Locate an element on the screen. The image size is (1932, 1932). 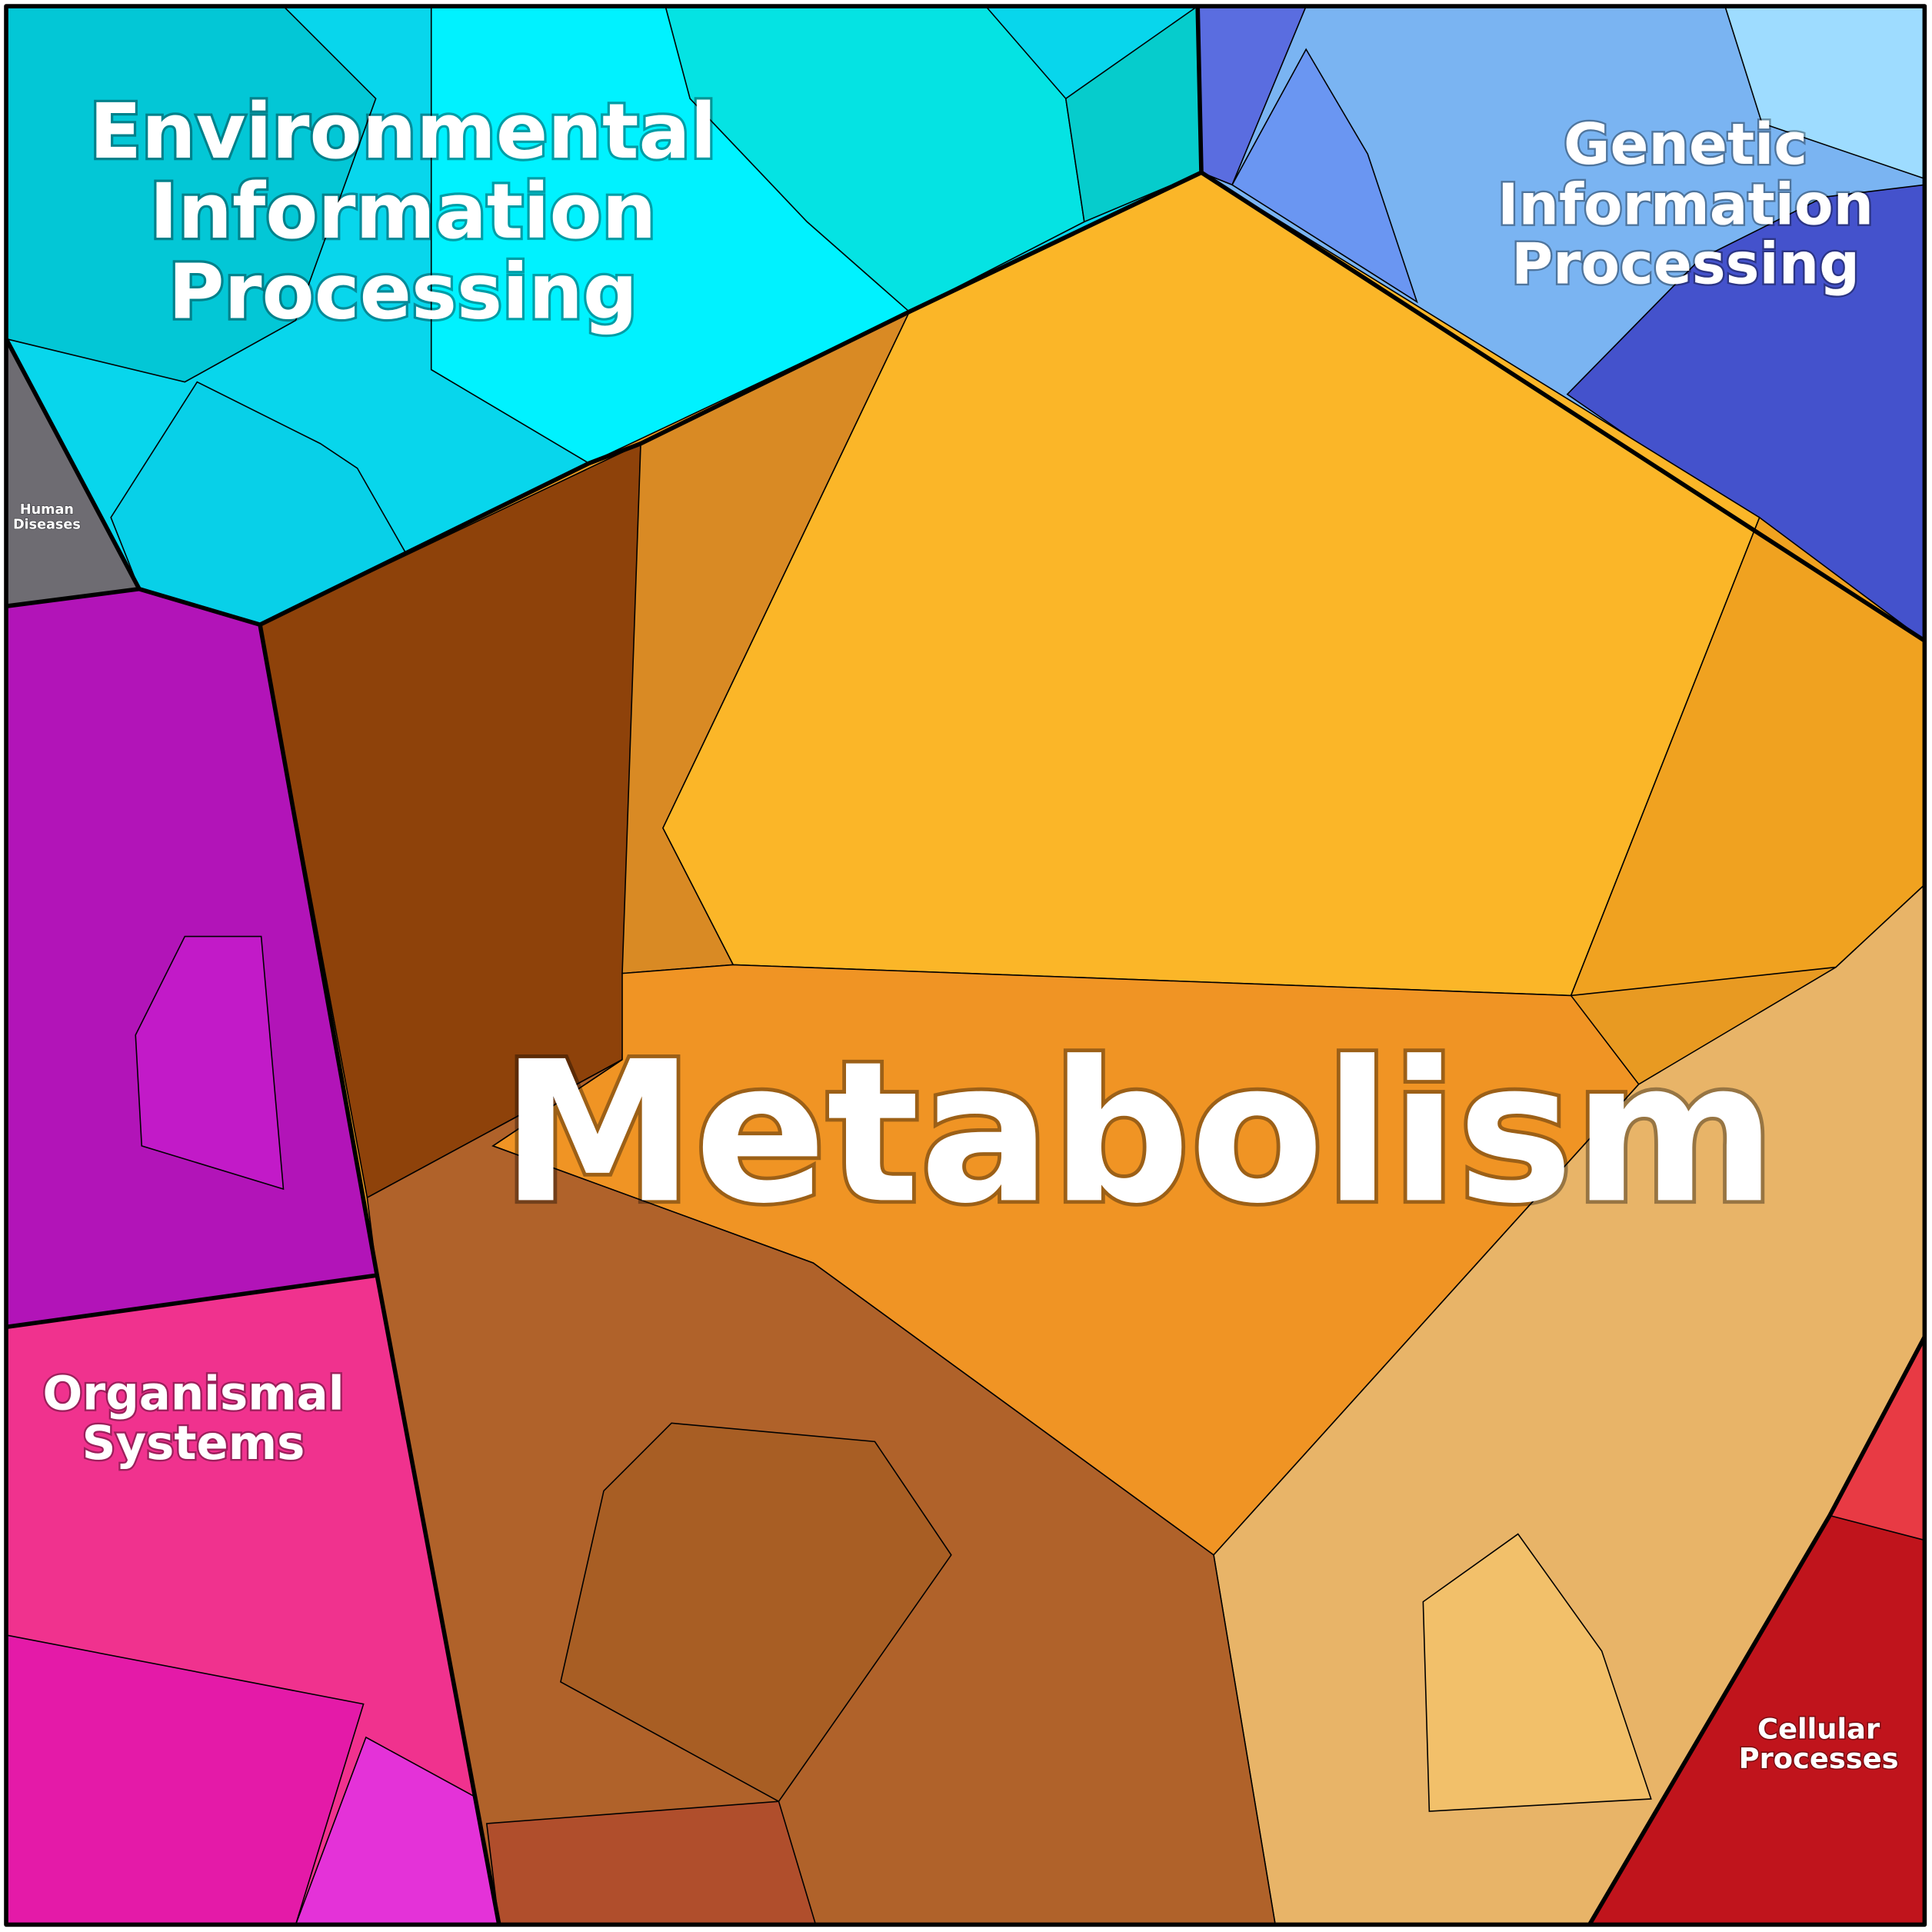
label: Systems is located at coordinates (193, 1443).